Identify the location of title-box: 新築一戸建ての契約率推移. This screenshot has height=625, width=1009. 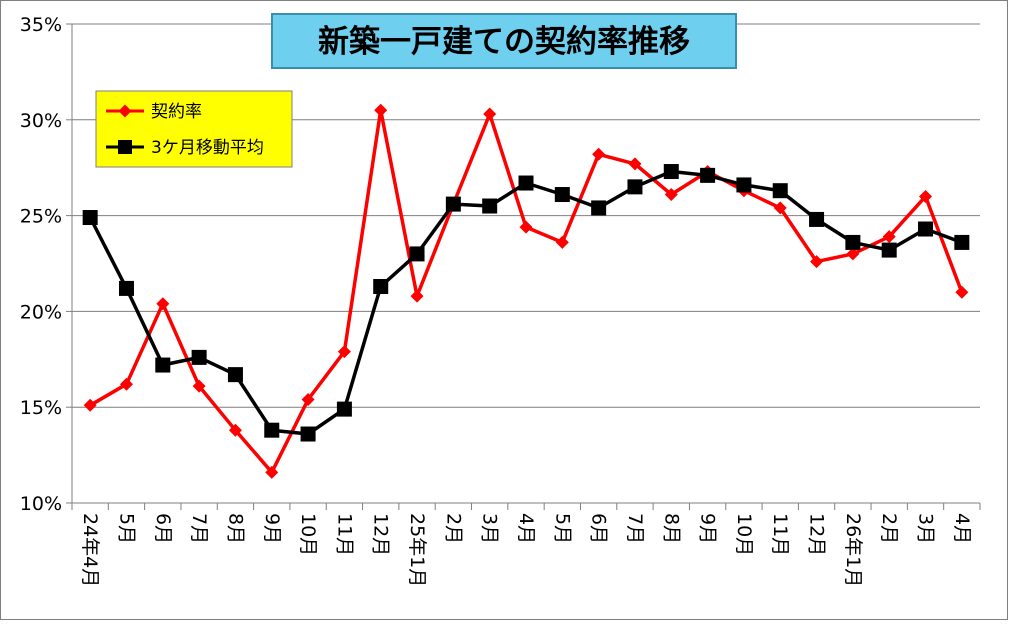
(504, 41).